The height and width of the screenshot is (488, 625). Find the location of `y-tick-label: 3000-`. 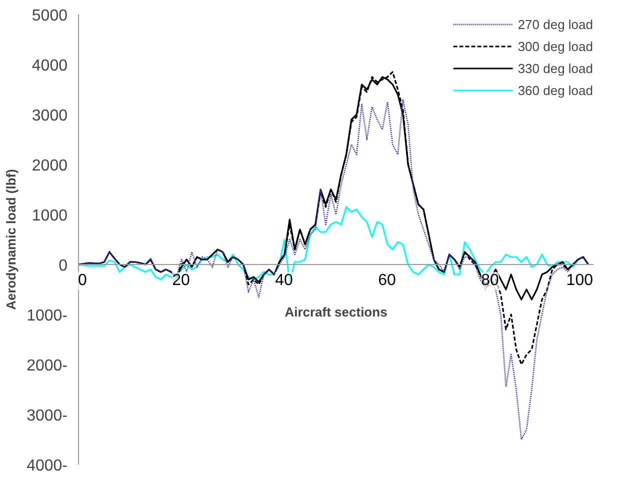

y-tick-label: 3000- is located at coordinates (47, 416).